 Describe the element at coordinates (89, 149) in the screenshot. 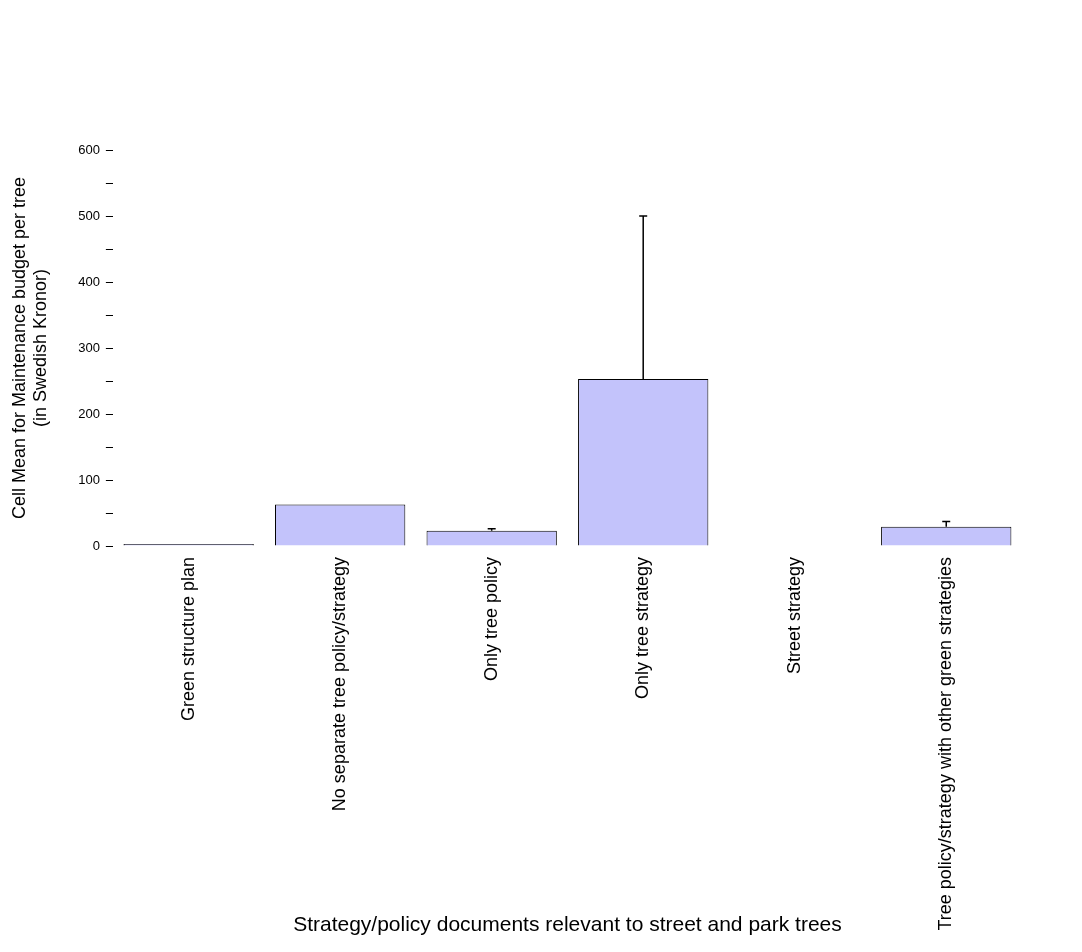

I see `y-tick-label: 600` at that location.